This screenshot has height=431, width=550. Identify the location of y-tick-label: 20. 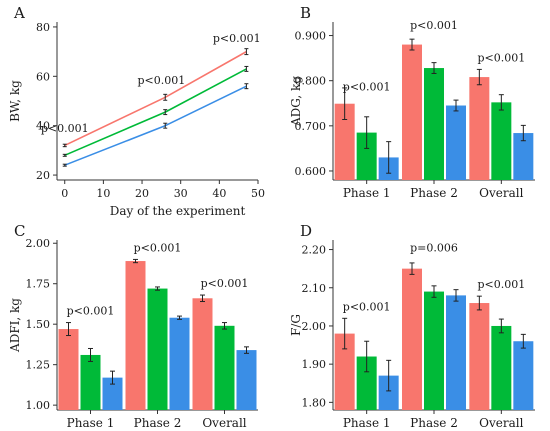
(43, 175).